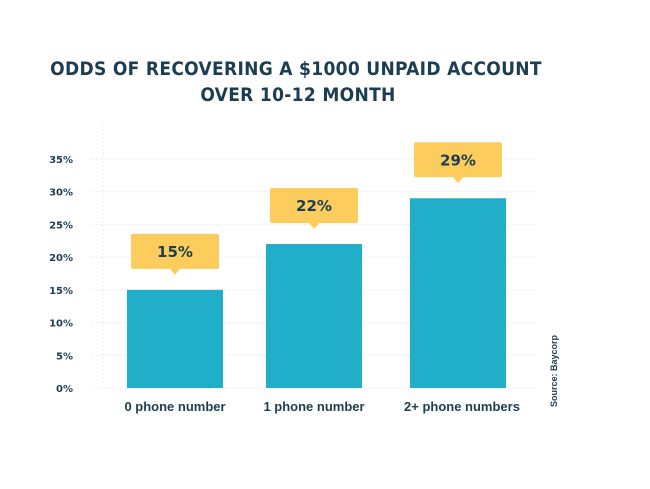 The height and width of the screenshot is (489, 650). What do you see at coordinates (297, 95) in the screenshot?
I see `chart-title-line-2: OVER 10-12 MONTH` at bounding box center [297, 95].